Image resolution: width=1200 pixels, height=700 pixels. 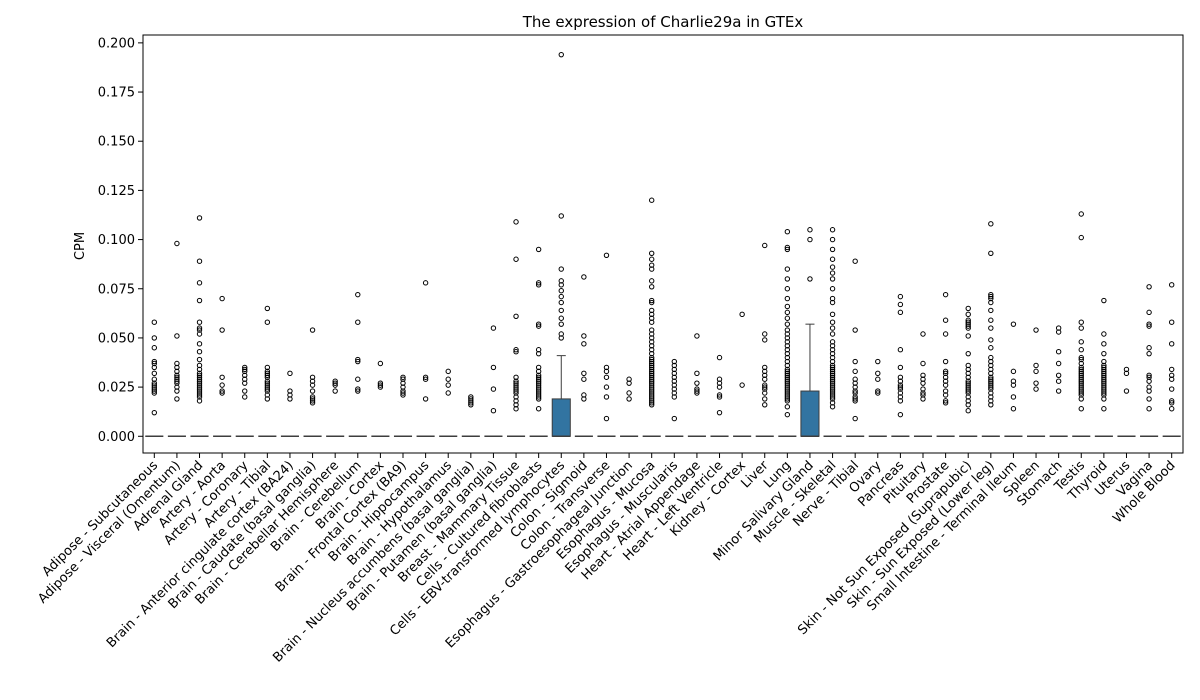 I want to click on y-tick-label: 0.200, so click(x=116, y=43).